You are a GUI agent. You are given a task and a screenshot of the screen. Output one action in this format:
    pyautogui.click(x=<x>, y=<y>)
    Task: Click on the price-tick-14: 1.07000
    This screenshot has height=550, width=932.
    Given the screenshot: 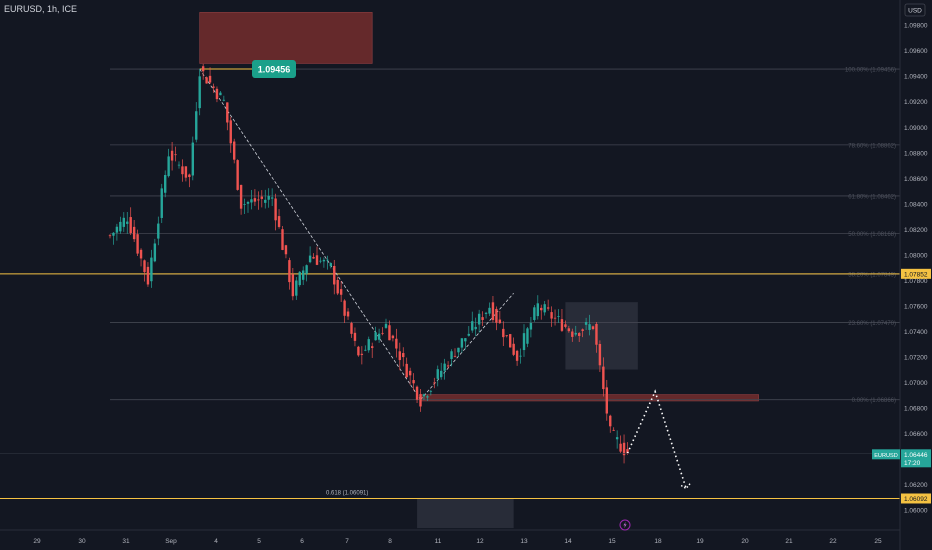 What is the action you would take?
    pyautogui.click(x=916, y=383)
    